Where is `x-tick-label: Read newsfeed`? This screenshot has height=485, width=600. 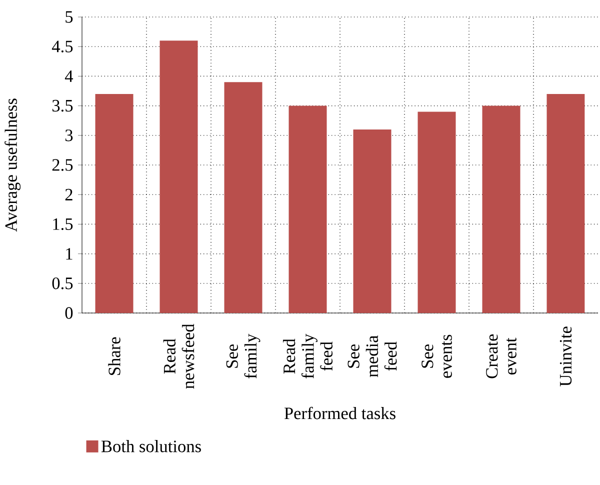 x-tick-label: Read newsfeed is located at coordinates (178, 356).